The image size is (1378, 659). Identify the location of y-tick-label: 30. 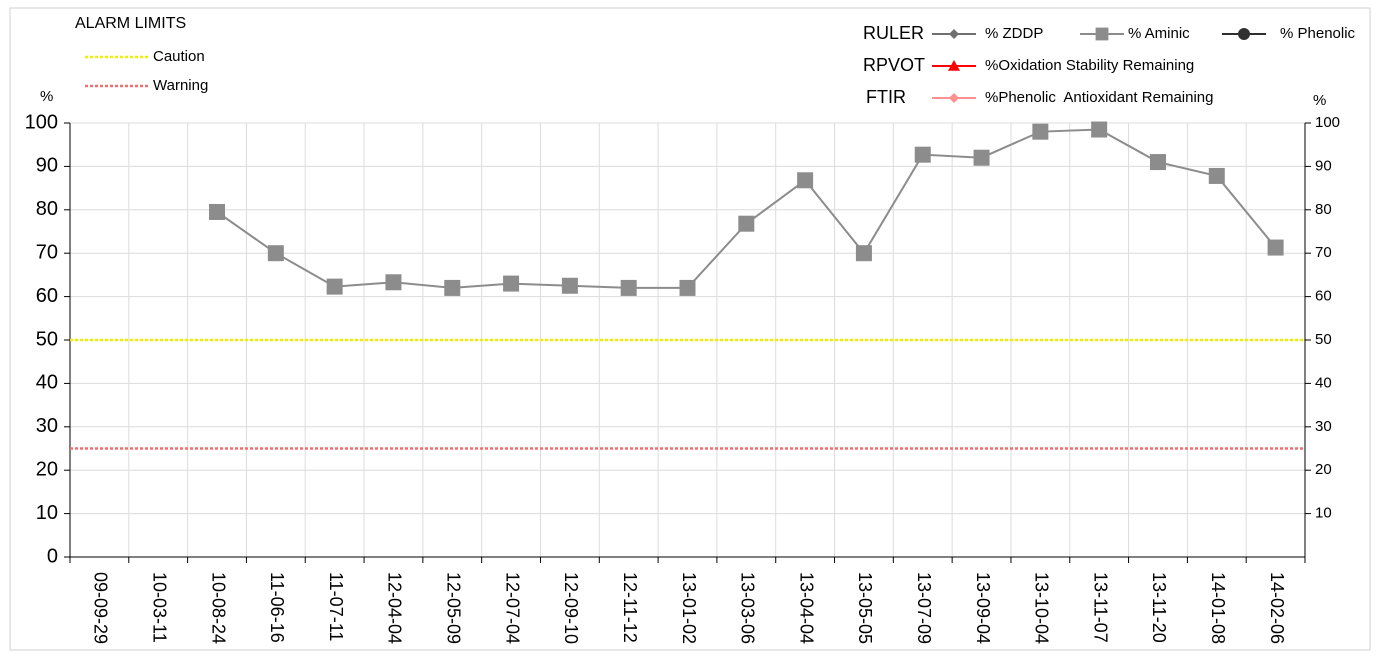
(47, 426).